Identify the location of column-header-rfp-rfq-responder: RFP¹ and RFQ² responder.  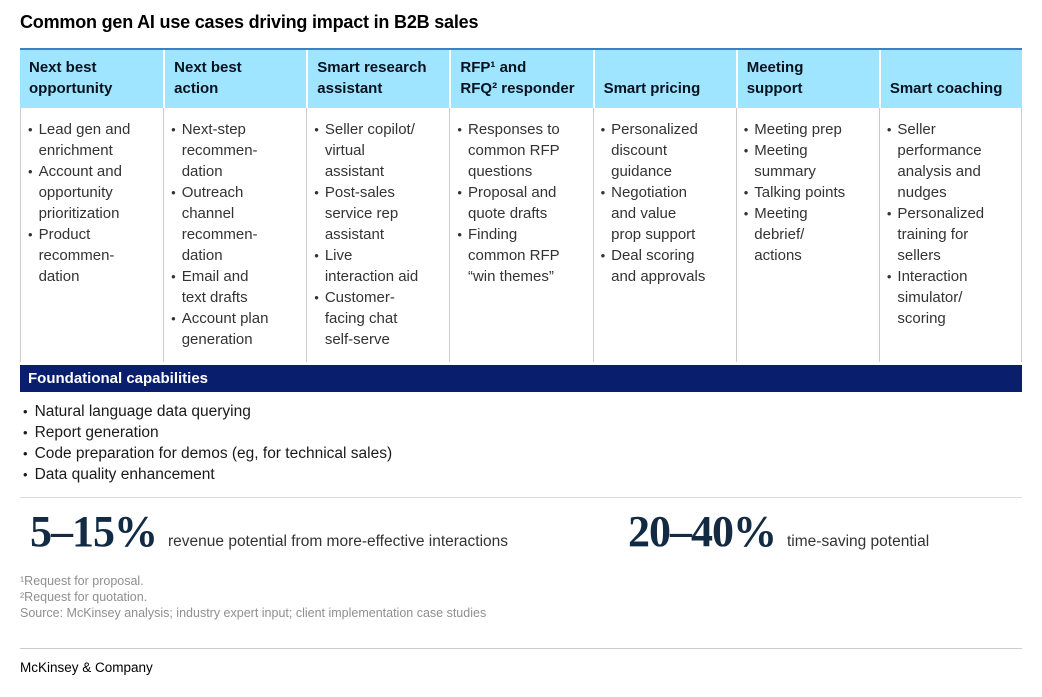
(521, 79).